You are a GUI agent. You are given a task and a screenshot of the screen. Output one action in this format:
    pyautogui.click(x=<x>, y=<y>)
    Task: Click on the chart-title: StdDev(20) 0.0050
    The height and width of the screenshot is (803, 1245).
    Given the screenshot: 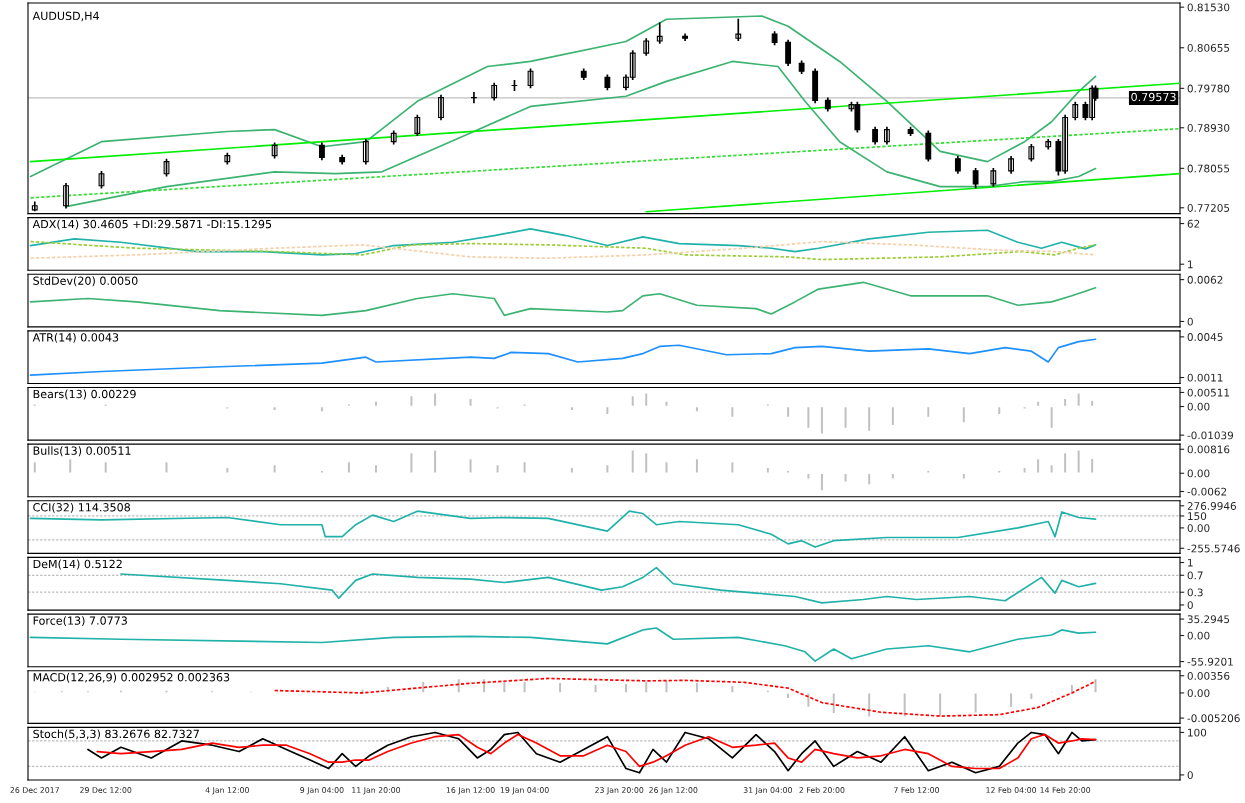 What is the action you would take?
    pyautogui.click(x=85, y=281)
    